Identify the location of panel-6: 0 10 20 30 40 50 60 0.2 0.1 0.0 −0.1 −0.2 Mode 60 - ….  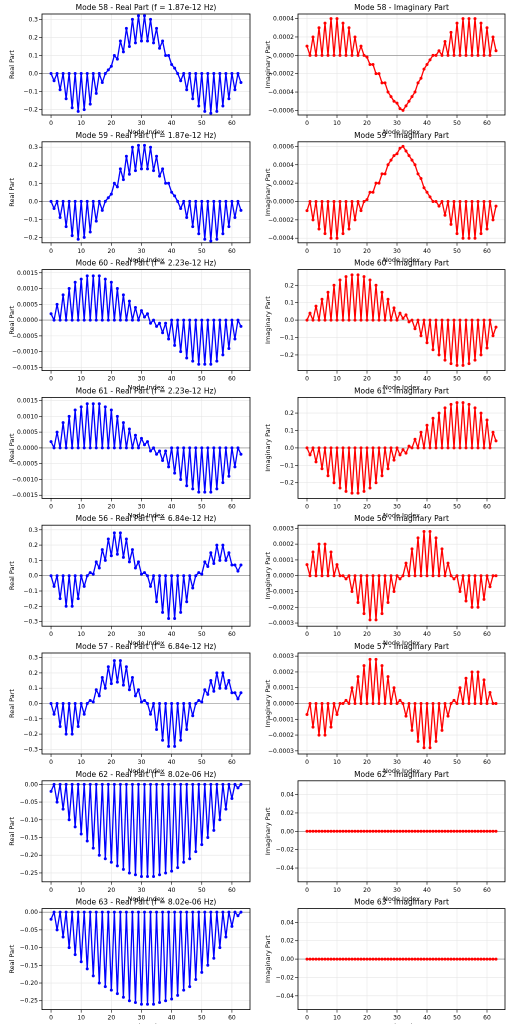
(385, 325).